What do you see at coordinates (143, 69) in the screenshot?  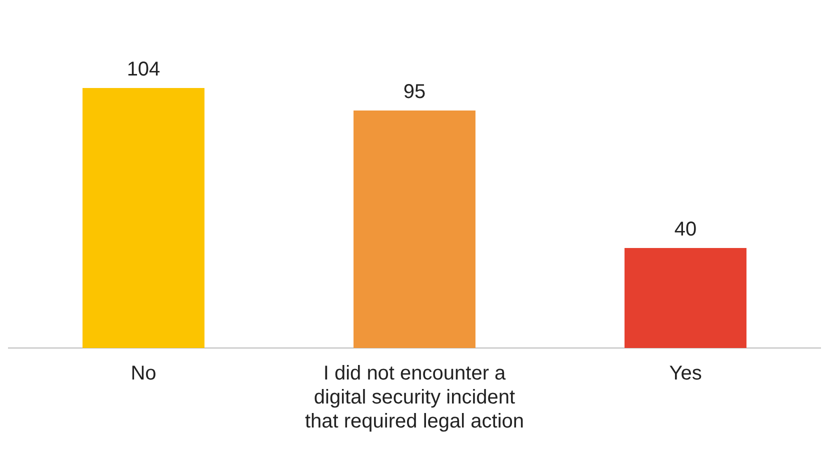 I see `data-label: 104` at bounding box center [143, 69].